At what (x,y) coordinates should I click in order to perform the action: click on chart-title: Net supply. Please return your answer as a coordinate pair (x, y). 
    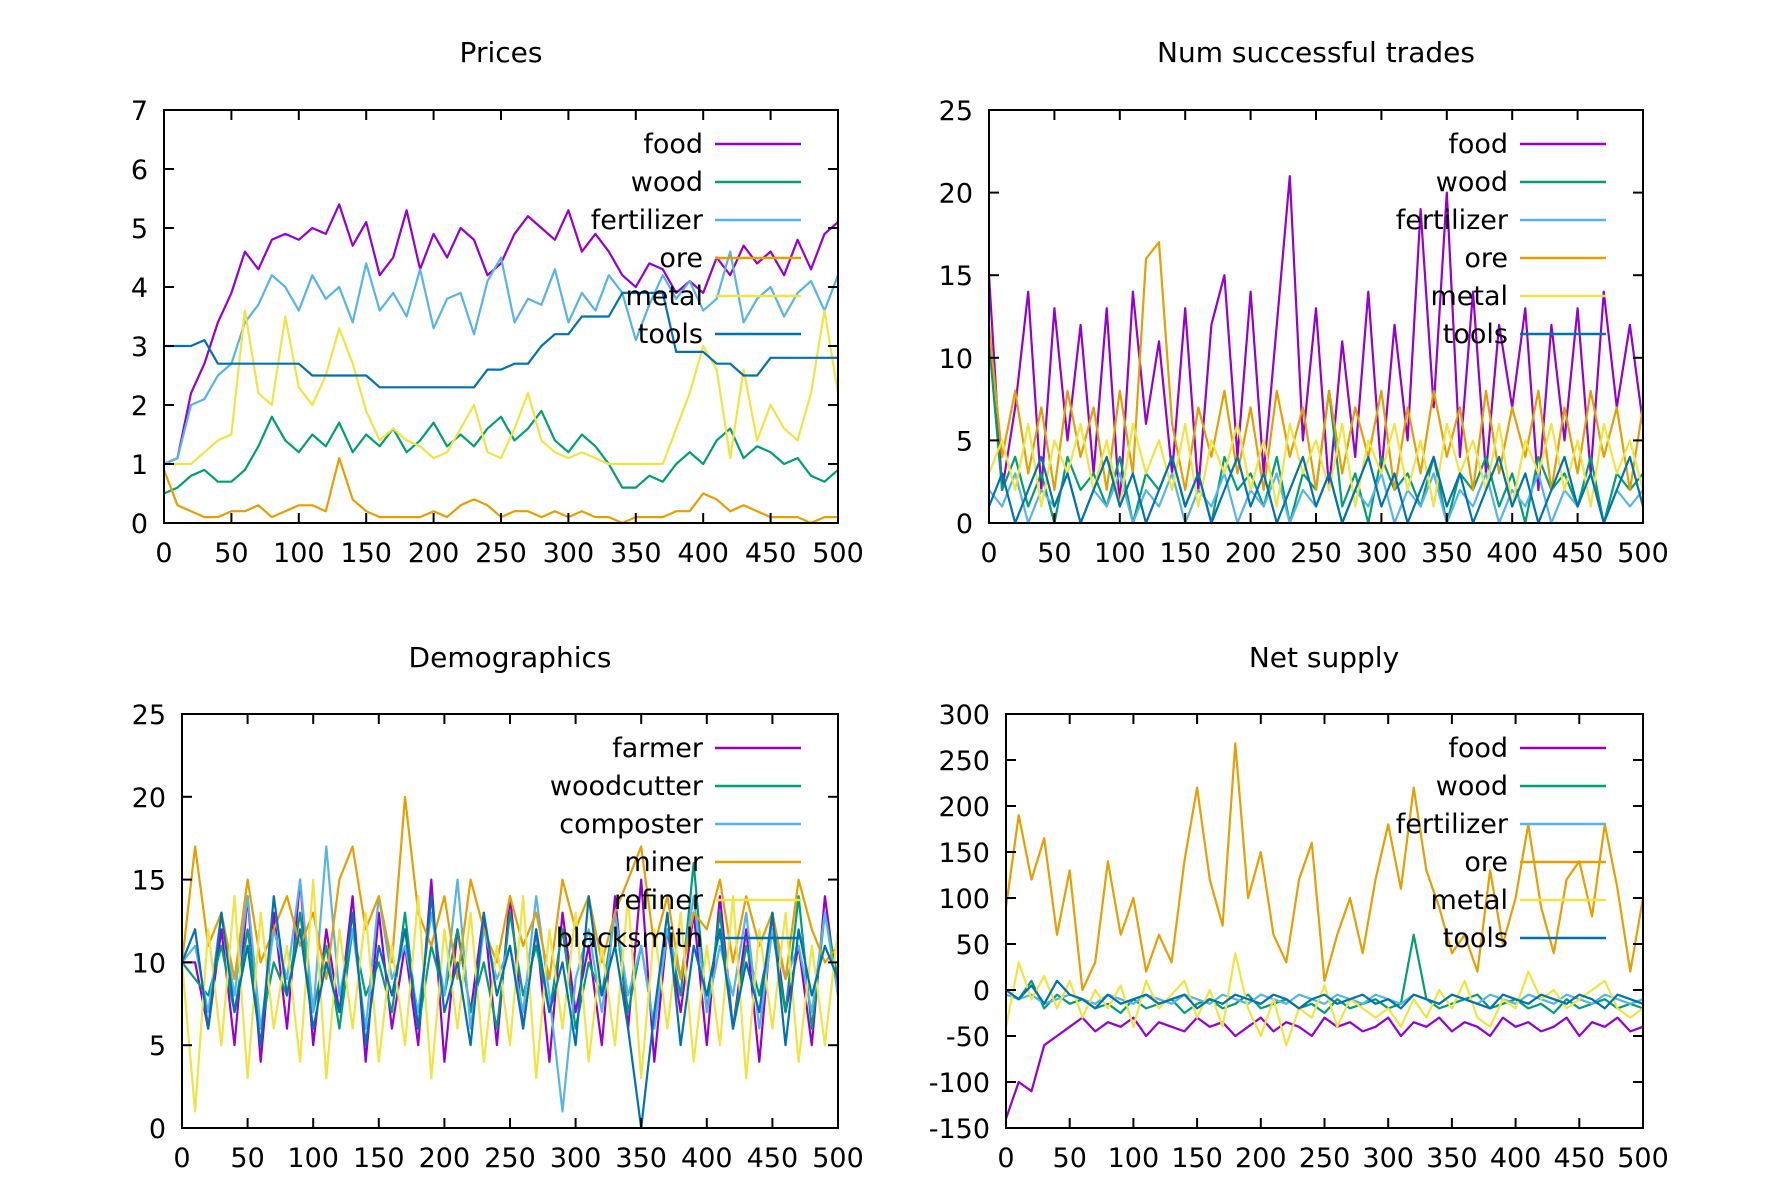
    Looking at the image, I should click on (1324, 657).